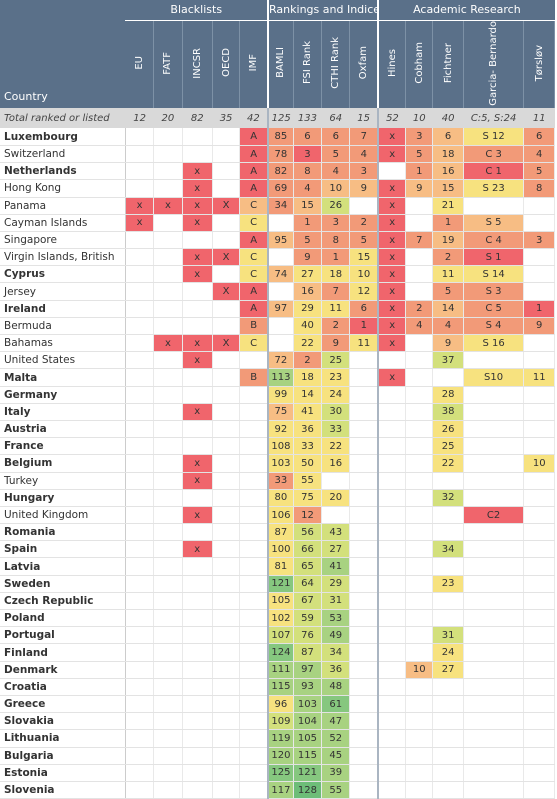 The width and height of the screenshot is (557, 799). What do you see at coordinates (448, 670) in the screenshot?
I see `table-cell: 27` at bounding box center [448, 670].